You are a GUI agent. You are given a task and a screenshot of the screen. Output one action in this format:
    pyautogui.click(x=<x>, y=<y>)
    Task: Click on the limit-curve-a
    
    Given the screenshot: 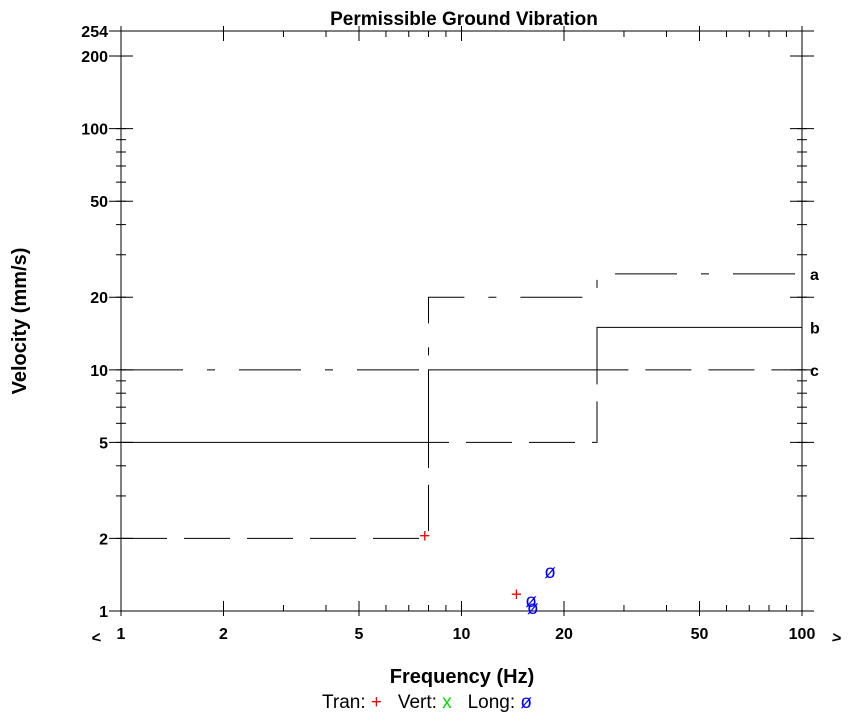 What is the action you would take?
    pyautogui.click(x=461, y=322)
    